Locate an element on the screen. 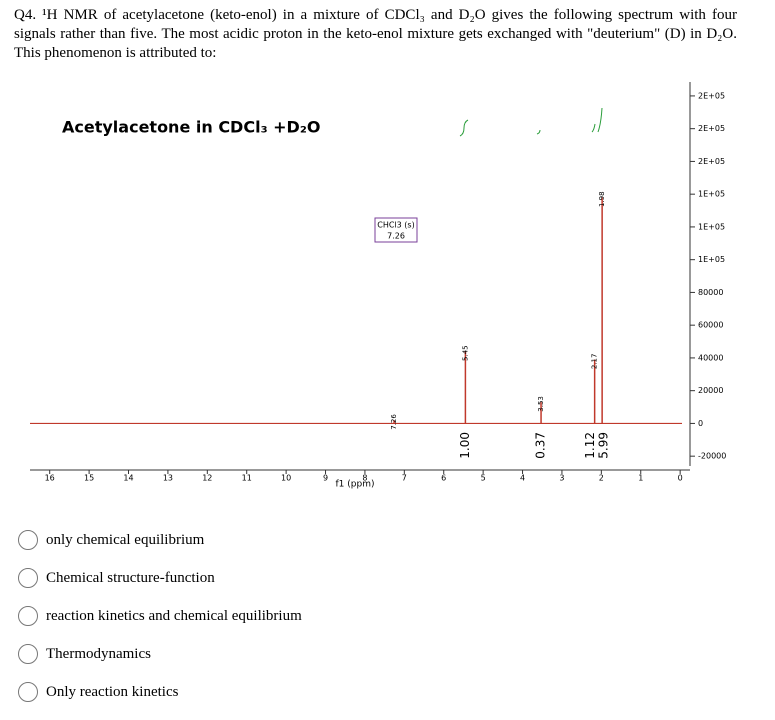  x-tick-label: 10 is located at coordinates (286, 478).